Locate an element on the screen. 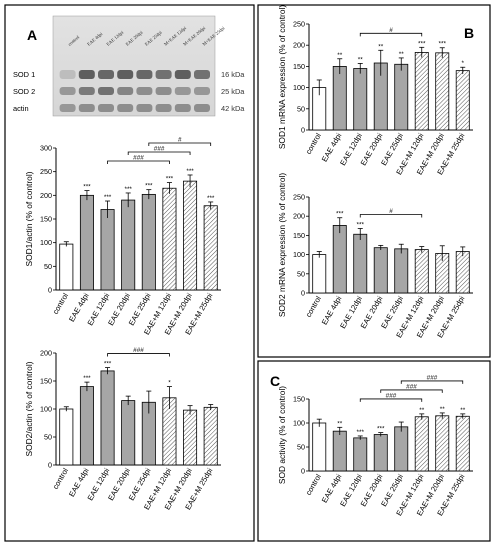 Image resolution: width=496 pixels, height=550 pixels. y-tick-label: 300 is located at coordinates (46, 148).